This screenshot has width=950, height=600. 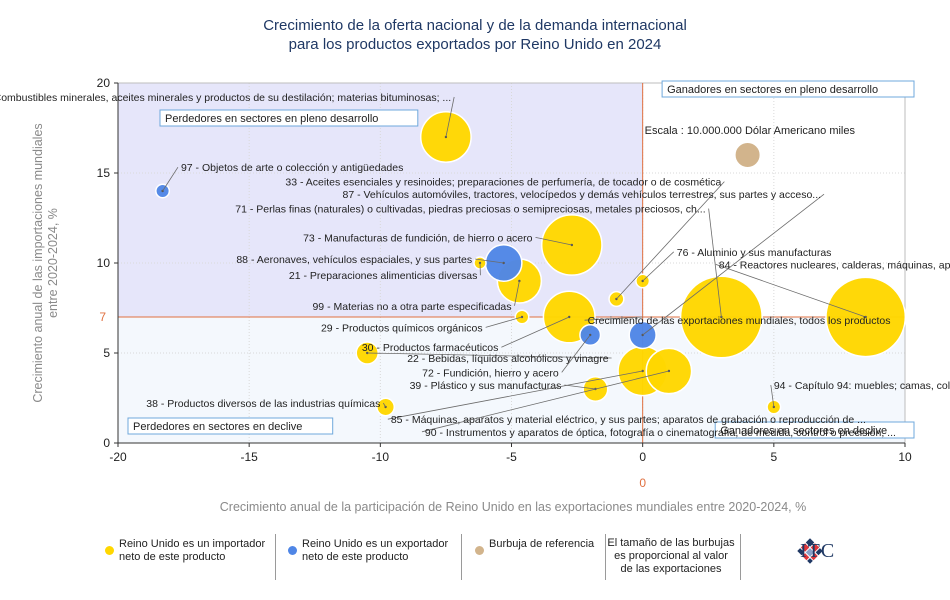 I want to click on itc-logo-text: ITC, so click(x=818, y=551).